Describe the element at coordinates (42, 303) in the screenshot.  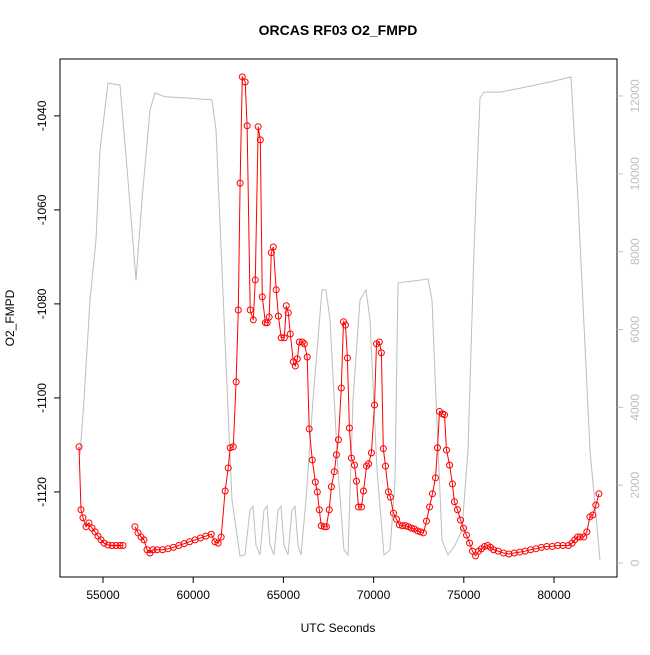
I see `y-tick-label: -1080` at that location.